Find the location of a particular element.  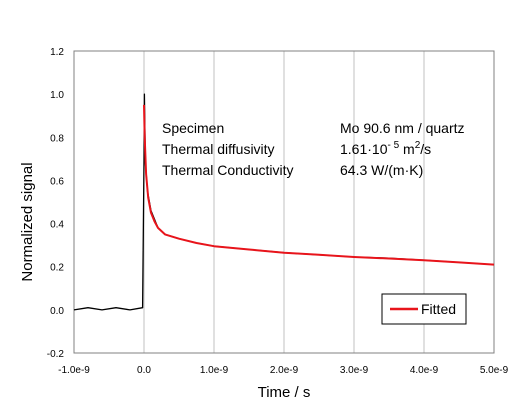

annot-value-diffusivity: 1.61·10- 5 m2/s is located at coordinates (385, 148).